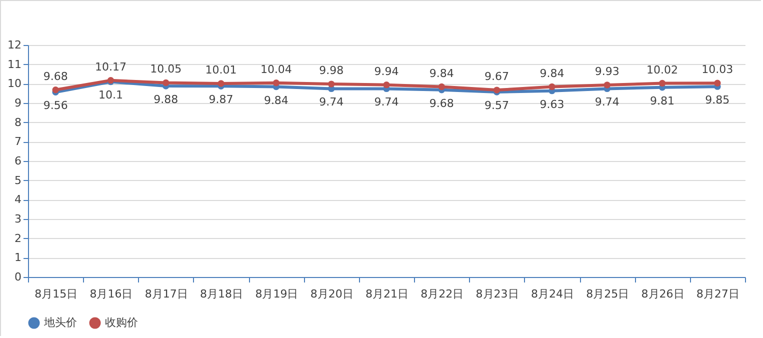  What do you see at coordinates (18, 141) in the screenshot?
I see `y-tick-label: 7` at bounding box center [18, 141].